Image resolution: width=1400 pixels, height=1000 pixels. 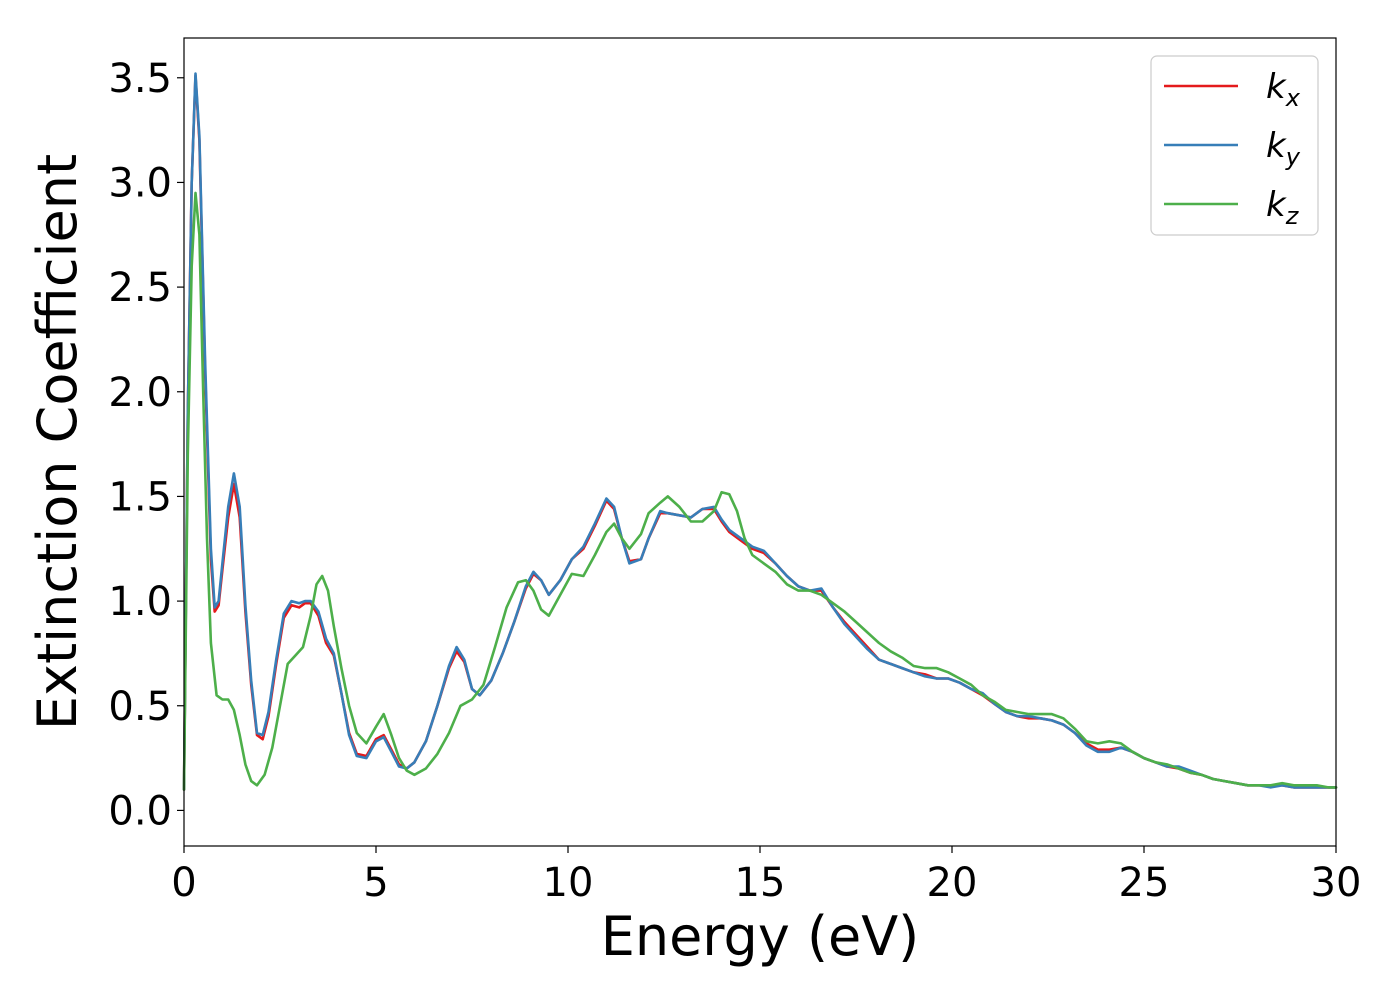 What do you see at coordinates (140, 393) in the screenshot?
I see `y-tick-label: 2.0` at bounding box center [140, 393].